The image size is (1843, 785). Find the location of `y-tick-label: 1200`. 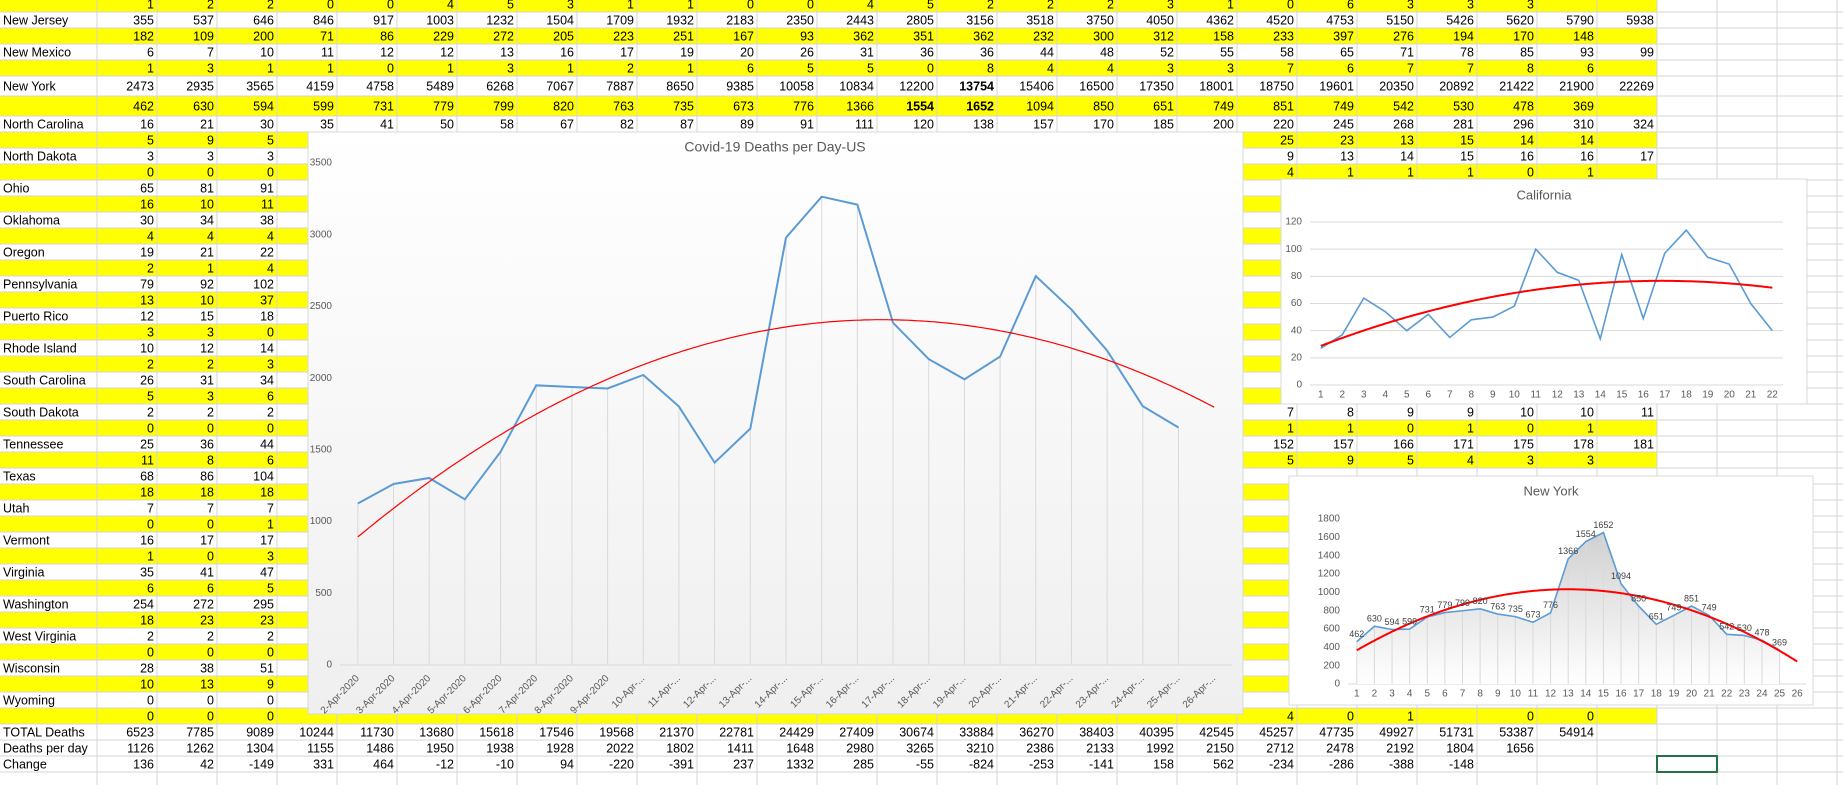

y-tick-label: 1200 is located at coordinates (1329, 574).